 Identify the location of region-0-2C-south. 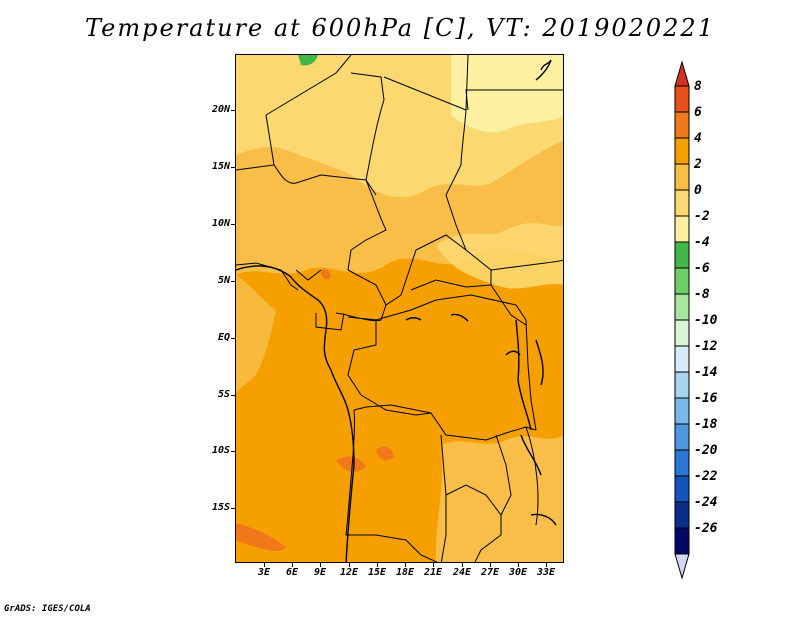
(499, 498).